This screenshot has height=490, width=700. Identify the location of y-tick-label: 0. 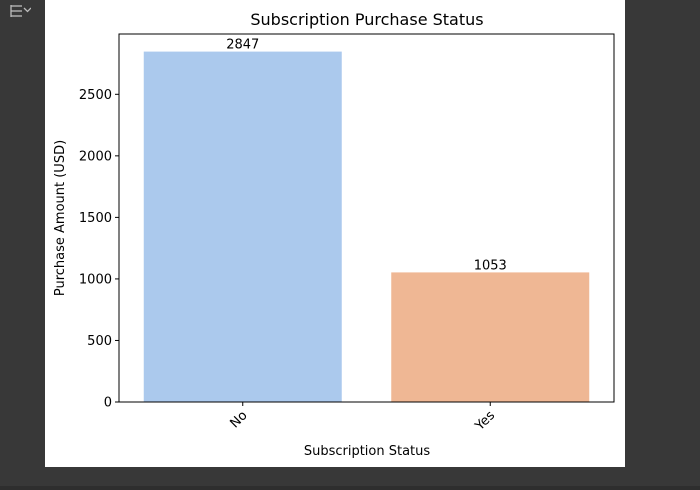
(108, 403).